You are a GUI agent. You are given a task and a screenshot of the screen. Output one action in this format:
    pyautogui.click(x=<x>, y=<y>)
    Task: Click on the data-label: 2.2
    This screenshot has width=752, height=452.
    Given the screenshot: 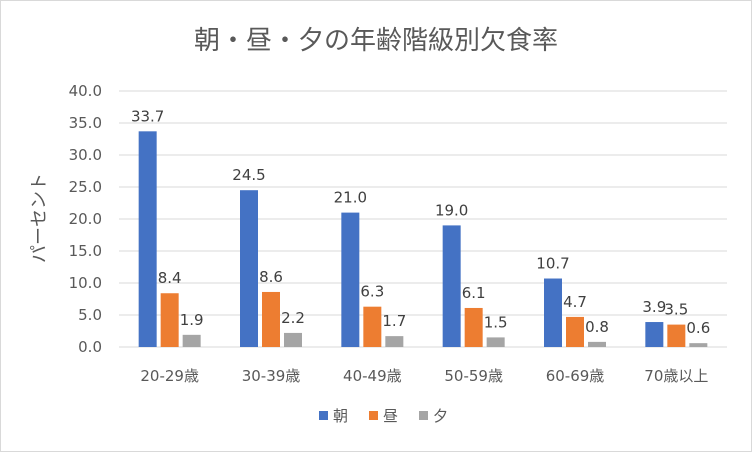 What is the action you would take?
    pyautogui.click(x=293, y=318)
    